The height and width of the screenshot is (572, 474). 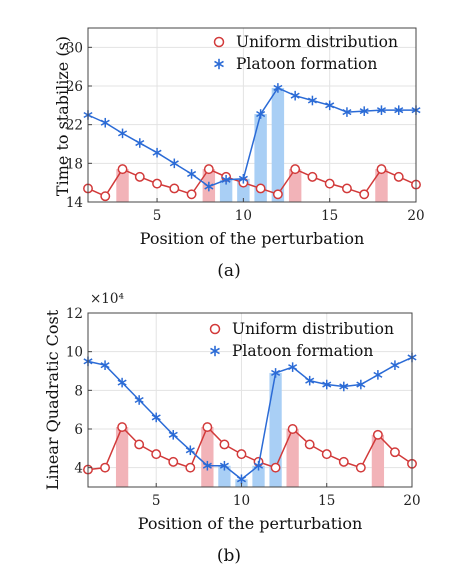 I want to click on ytick-label: 26, so click(x=74, y=87).